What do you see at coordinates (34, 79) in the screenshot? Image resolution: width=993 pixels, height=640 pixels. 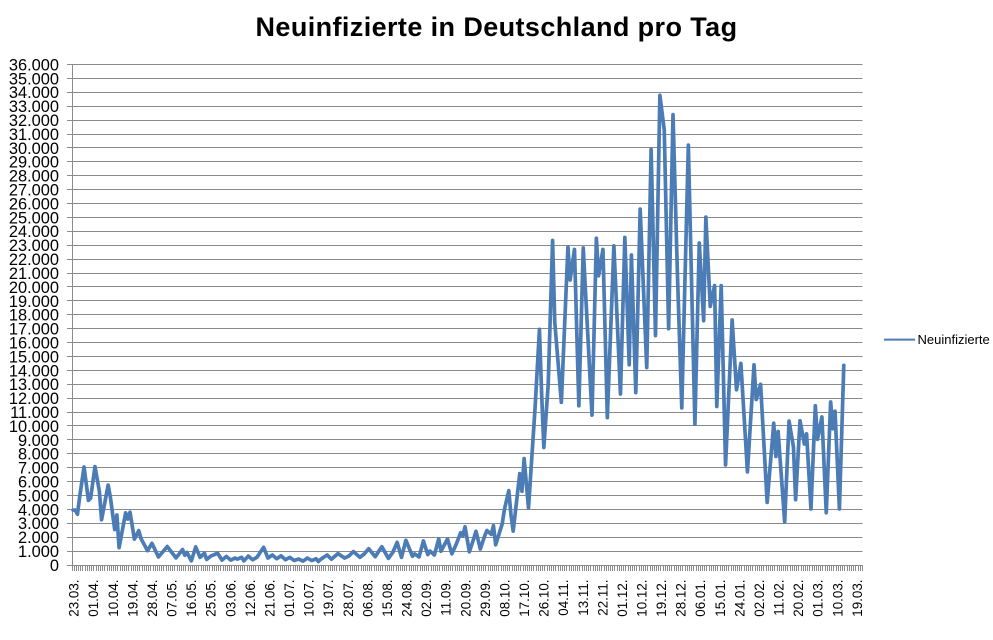 I see `svg-text: 35.000` at bounding box center [34, 79].